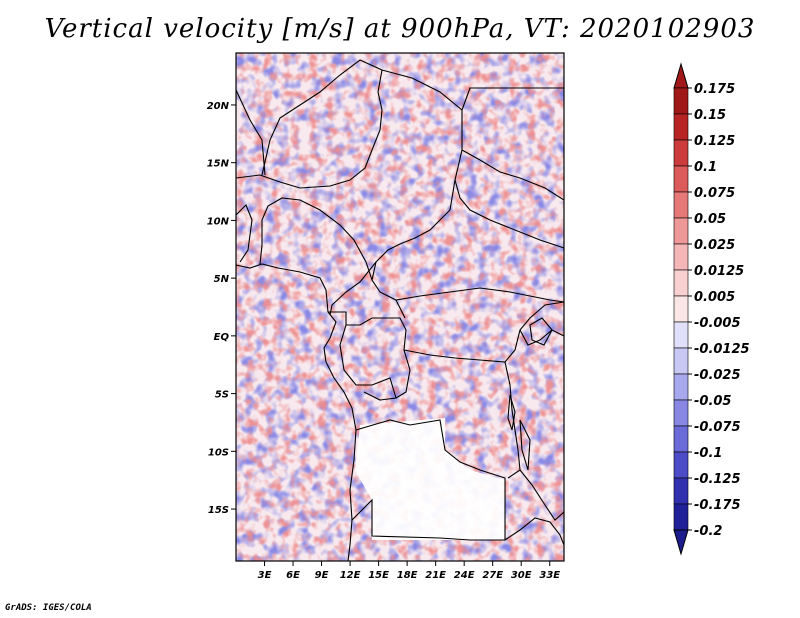 This screenshot has height=618, width=800. I want to click on colorbar-label: -0.025, so click(717, 375).